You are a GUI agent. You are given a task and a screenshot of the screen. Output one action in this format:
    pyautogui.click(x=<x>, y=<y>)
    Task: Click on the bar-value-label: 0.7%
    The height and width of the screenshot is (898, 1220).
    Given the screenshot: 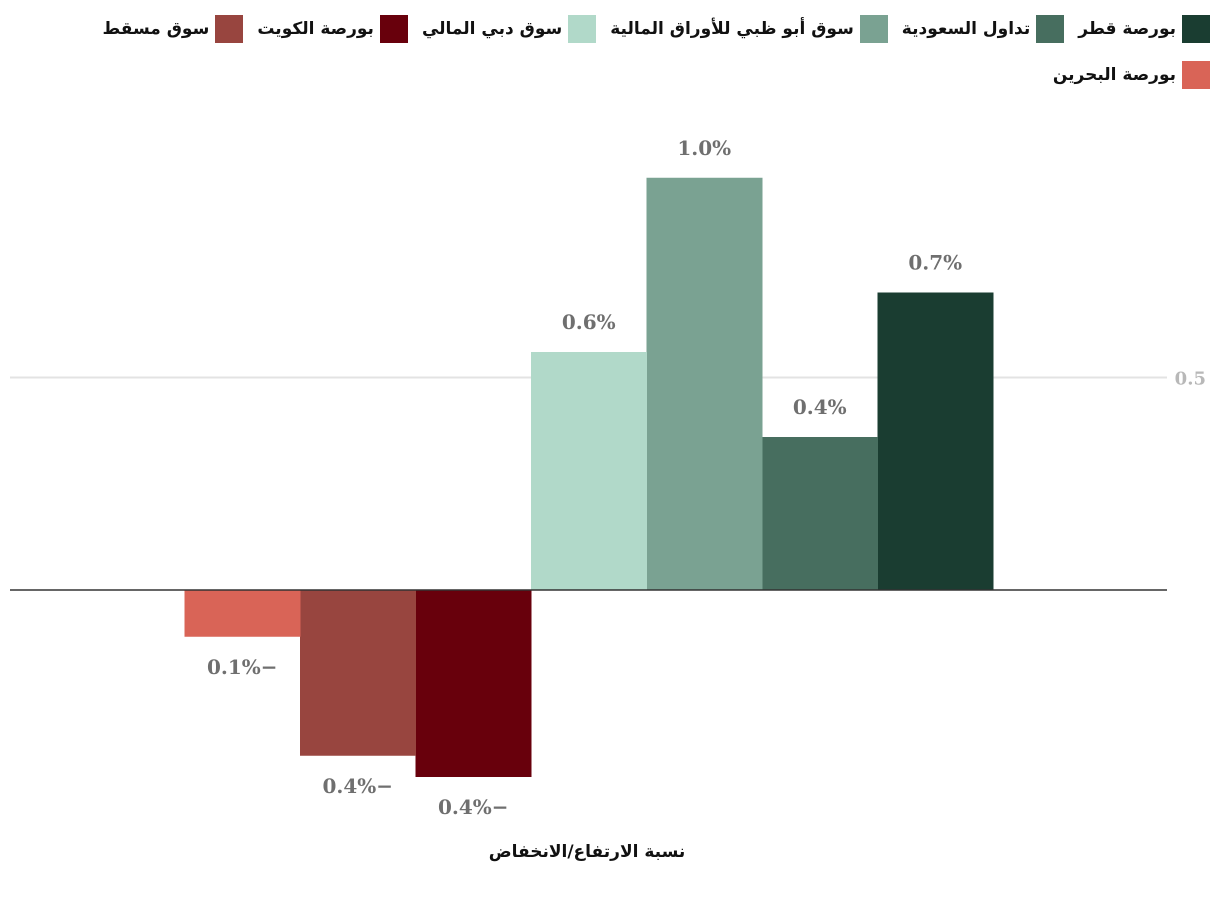 What is the action you would take?
    pyautogui.click(x=935, y=263)
    